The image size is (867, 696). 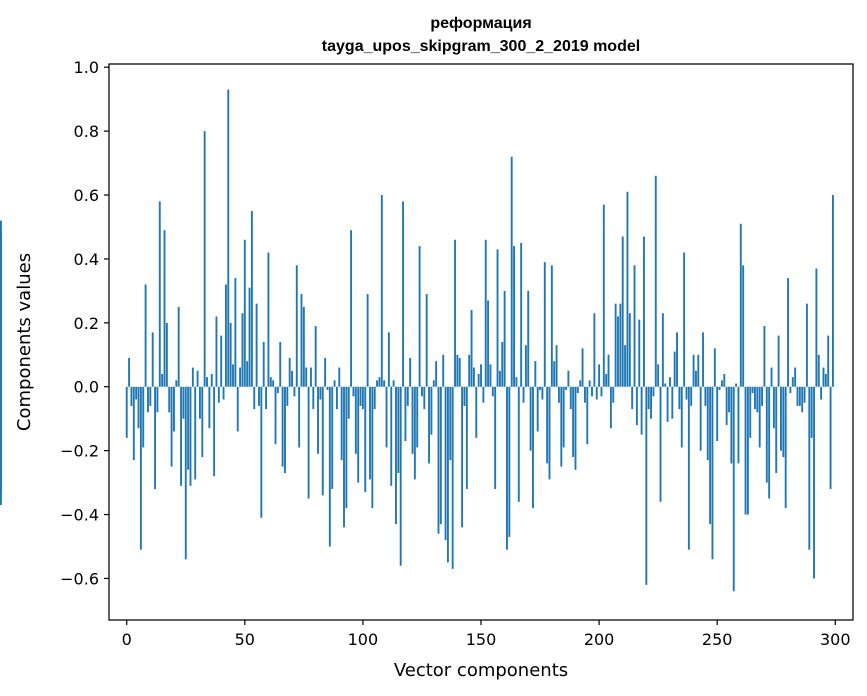 What do you see at coordinates (480, 23) in the screenshot?
I see `chart-title: реформация` at bounding box center [480, 23].